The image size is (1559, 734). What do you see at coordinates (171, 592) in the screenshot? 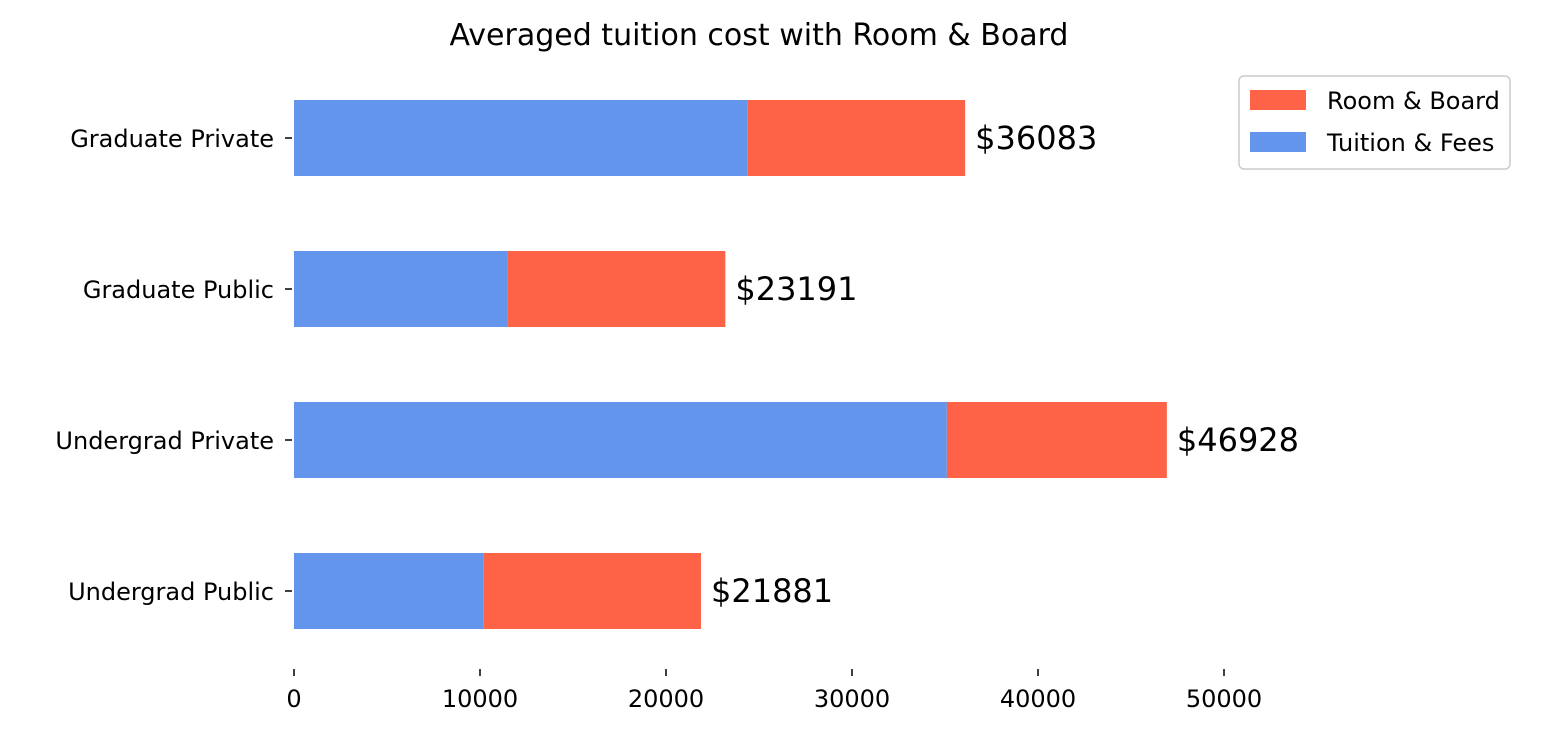
I see `y-tick-label-undergrad-public: Undergrad Public` at bounding box center [171, 592].